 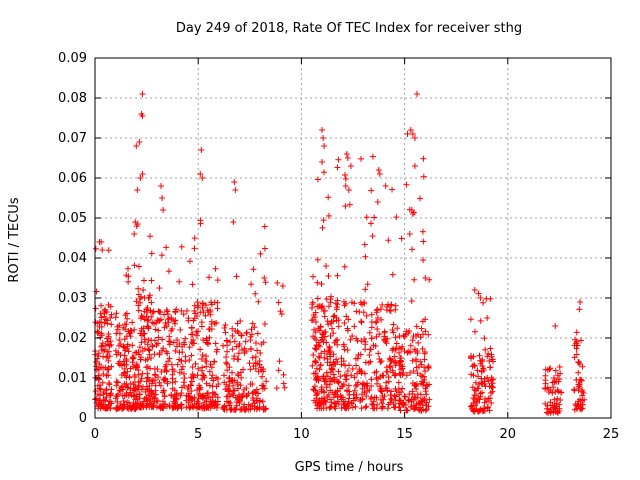 What do you see at coordinates (72, 218) in the screenshot?
I see `y-tick-label: 0.05` at bounding box center [72, 218].